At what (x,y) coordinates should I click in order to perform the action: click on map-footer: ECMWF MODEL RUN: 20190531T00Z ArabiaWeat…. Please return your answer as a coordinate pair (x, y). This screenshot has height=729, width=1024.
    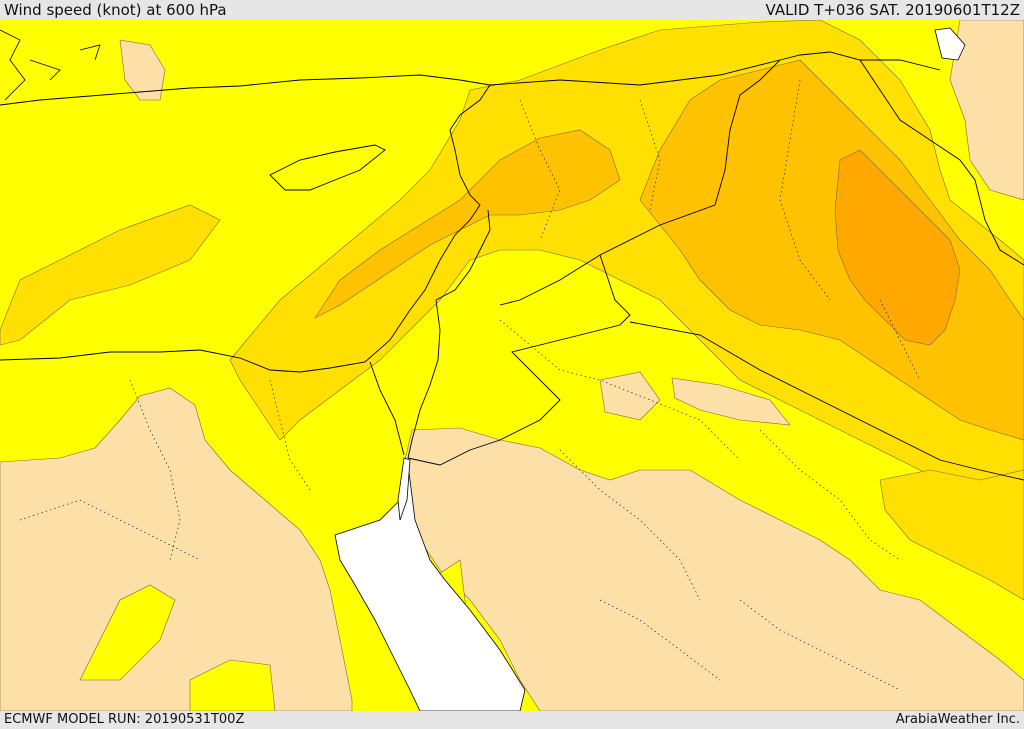
    Looking at the image, I should click on (512, 720).